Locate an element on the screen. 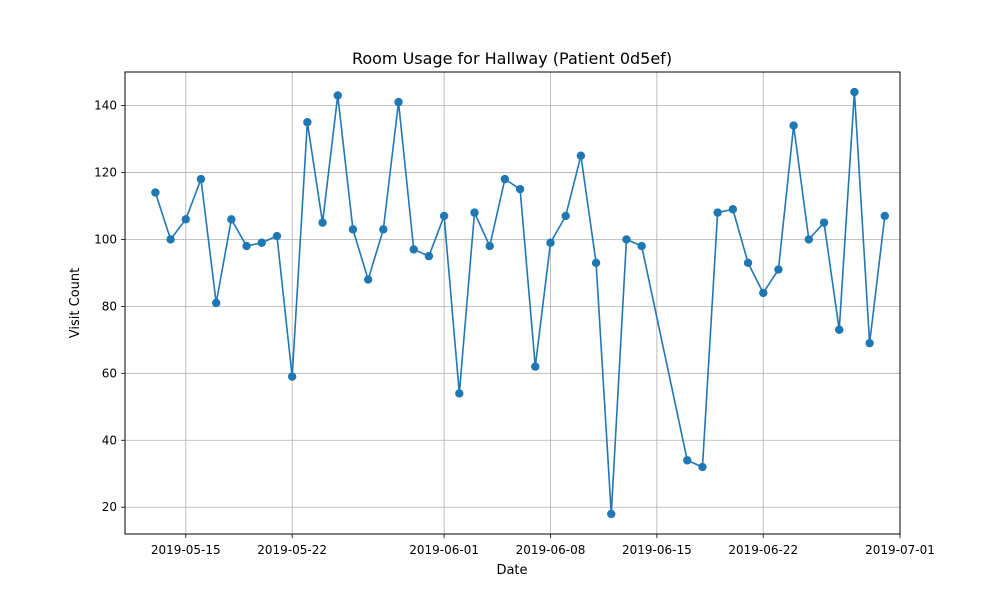  y-tick-label: 40 is located at coordinates (109, 440).